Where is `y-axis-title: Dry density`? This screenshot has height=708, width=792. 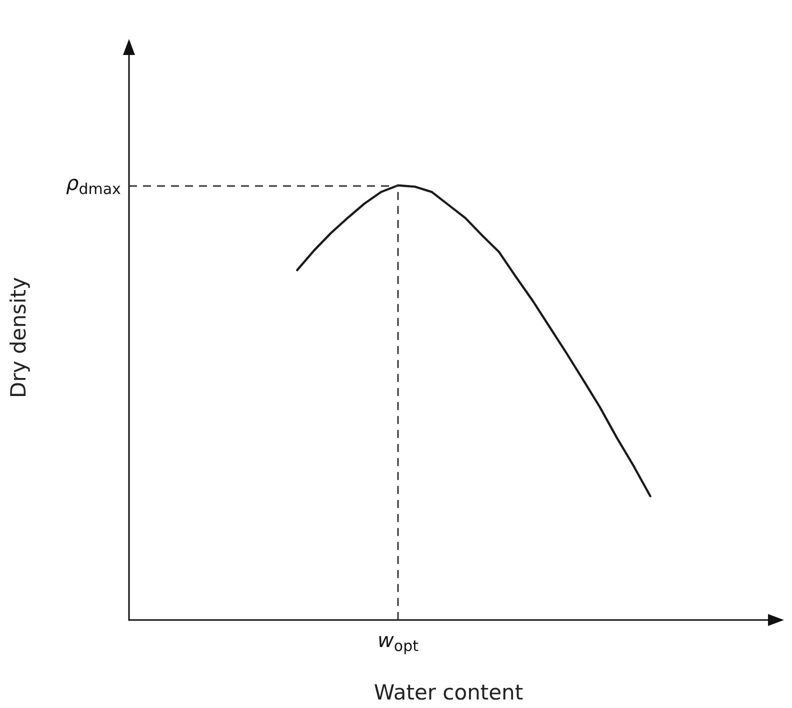 y-axis-title: Dry density is located at coordinates (18, 337).